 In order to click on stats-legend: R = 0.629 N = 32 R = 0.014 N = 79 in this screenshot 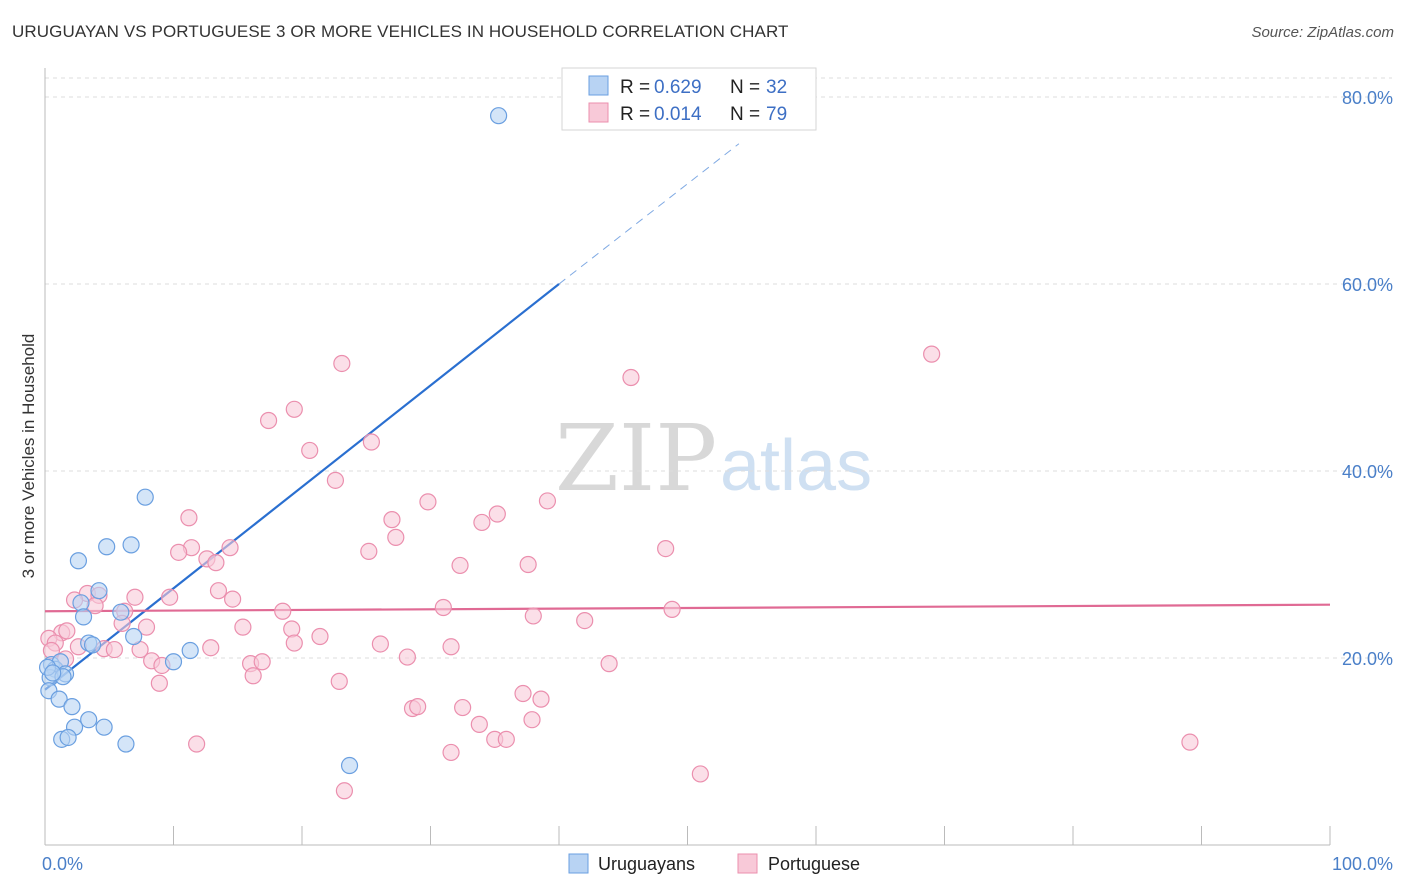, I will do `click(689, 99)`.